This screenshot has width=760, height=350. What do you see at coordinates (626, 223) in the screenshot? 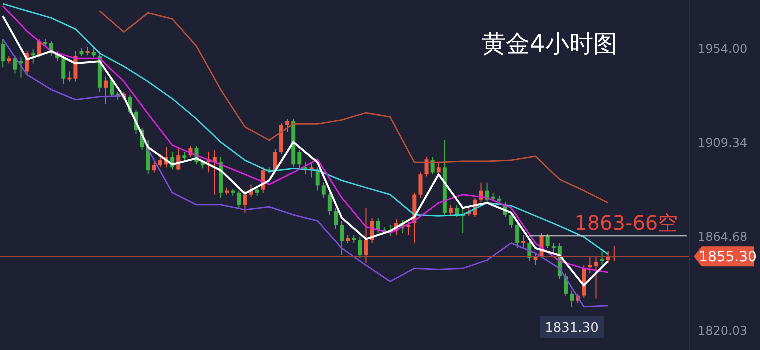
I see `ref-line-label: 1863-66空` at bounding box center [626, 223].